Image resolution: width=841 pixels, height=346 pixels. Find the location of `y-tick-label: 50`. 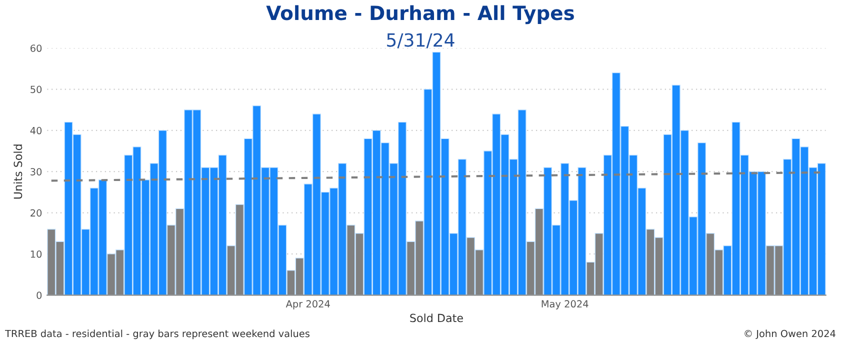

y-tick-label: 50 is located at coordinates (36, 90).